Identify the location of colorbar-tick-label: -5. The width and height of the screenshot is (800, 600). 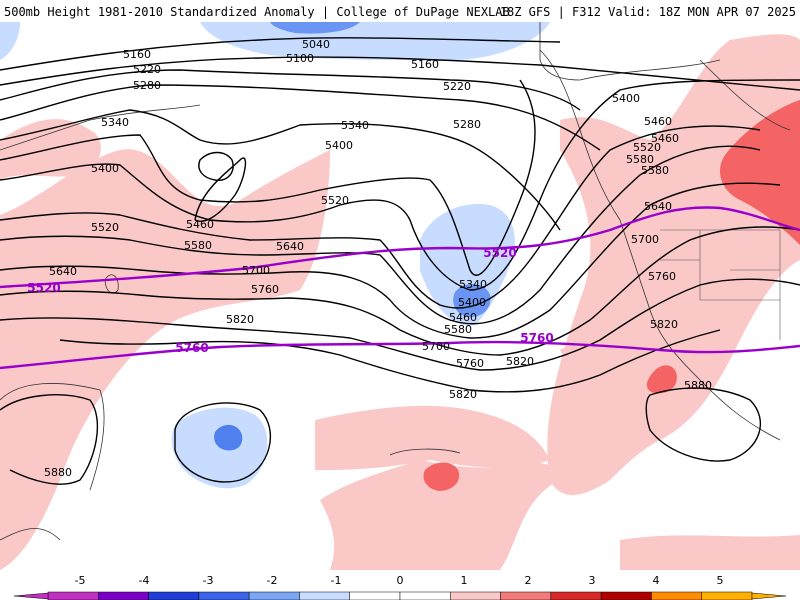
(80, 580).